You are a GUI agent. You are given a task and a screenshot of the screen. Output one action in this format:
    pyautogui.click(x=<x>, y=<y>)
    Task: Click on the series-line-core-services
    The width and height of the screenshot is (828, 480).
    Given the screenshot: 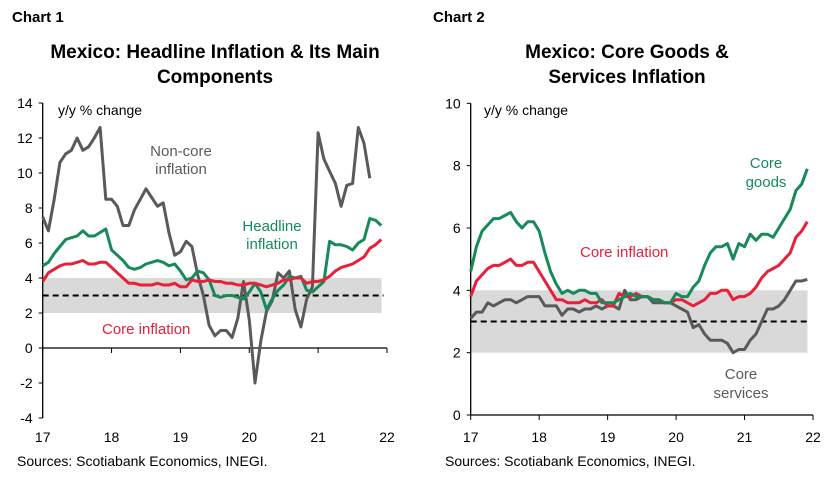 What is the action you would take?
    pyautogui.click(x=638, y=316)
    